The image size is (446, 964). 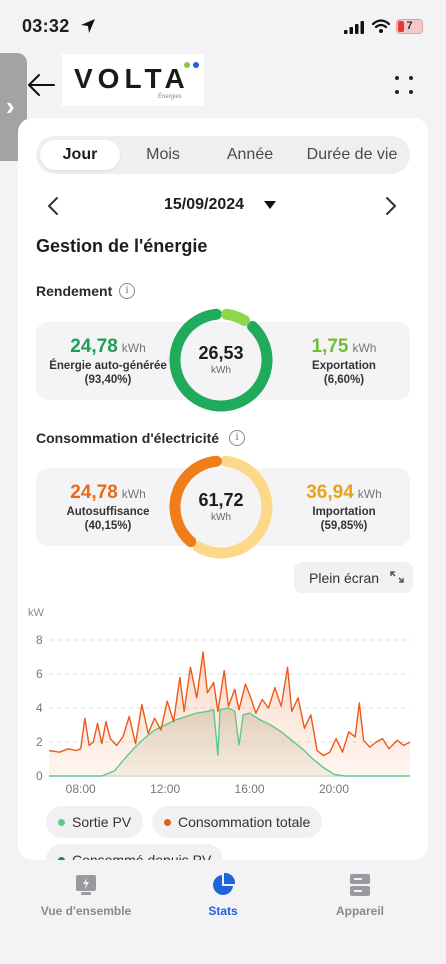 What do you see at coordinates (108, 526) in the screenshot?
I see `autosuffisance-pct: (40,15%)` at bounding box center [108, 526].